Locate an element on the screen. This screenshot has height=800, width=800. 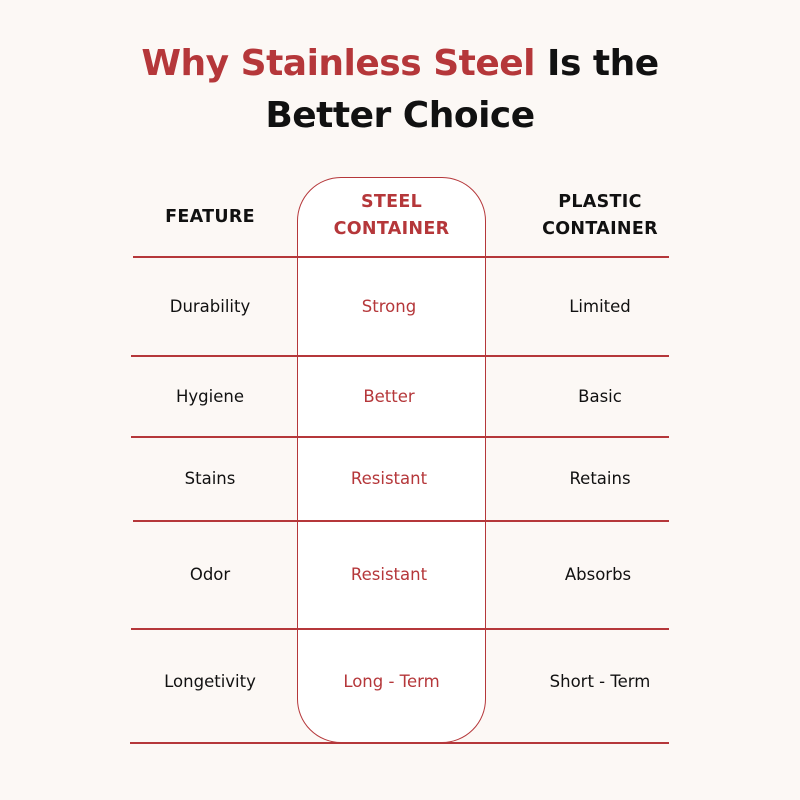
header-divider is located at coordinates (401, 257).